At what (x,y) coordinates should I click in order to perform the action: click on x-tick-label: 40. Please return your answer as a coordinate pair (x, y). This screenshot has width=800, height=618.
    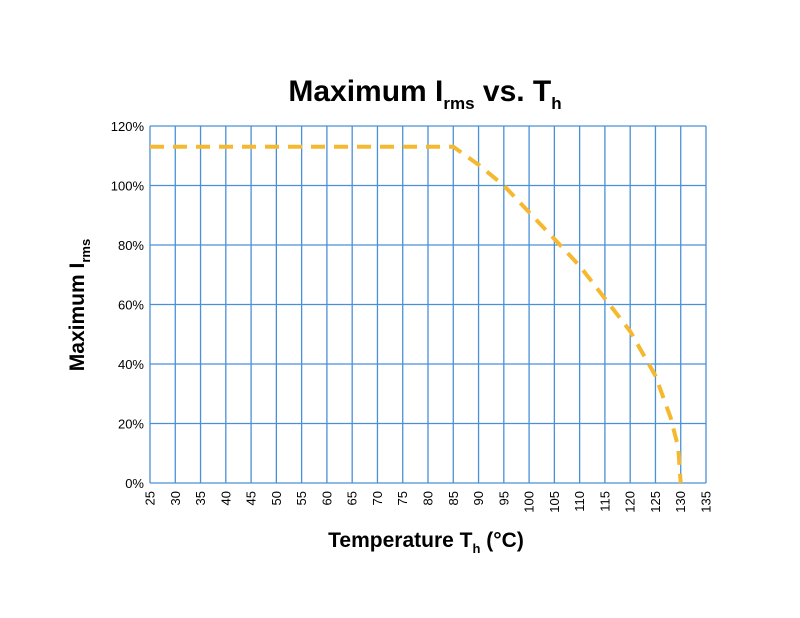
    Looking at the image, I should click on (225, 498).